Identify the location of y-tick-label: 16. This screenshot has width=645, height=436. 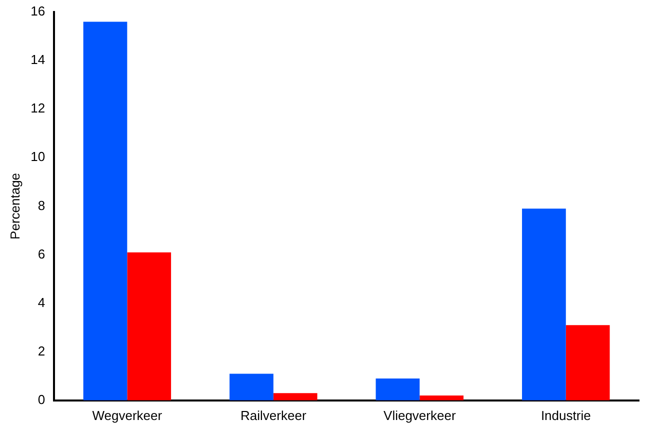
(38, 11).